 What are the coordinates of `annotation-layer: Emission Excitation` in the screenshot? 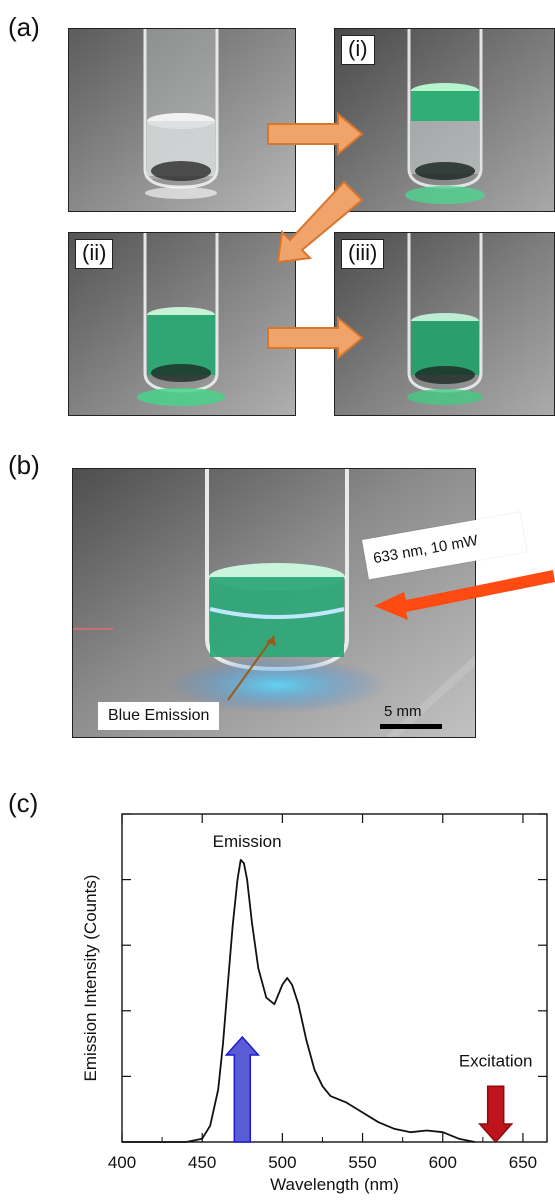 It's located at (373, 951).